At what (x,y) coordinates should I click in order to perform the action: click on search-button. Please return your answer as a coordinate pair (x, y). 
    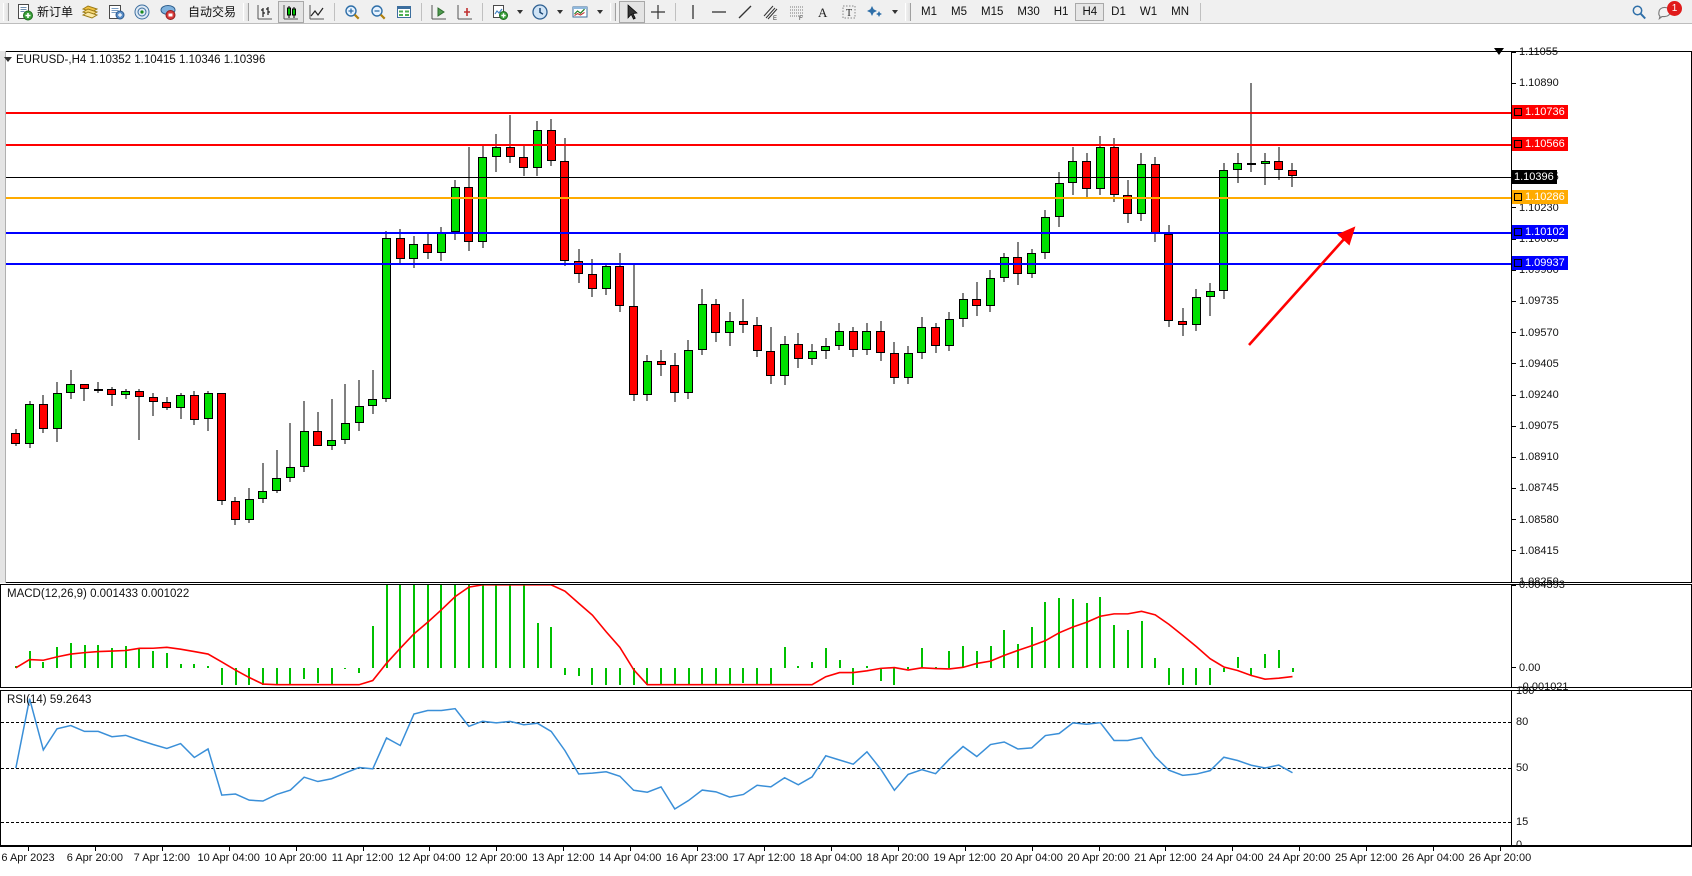
    Looking at the image, I should click on (1639, 12).